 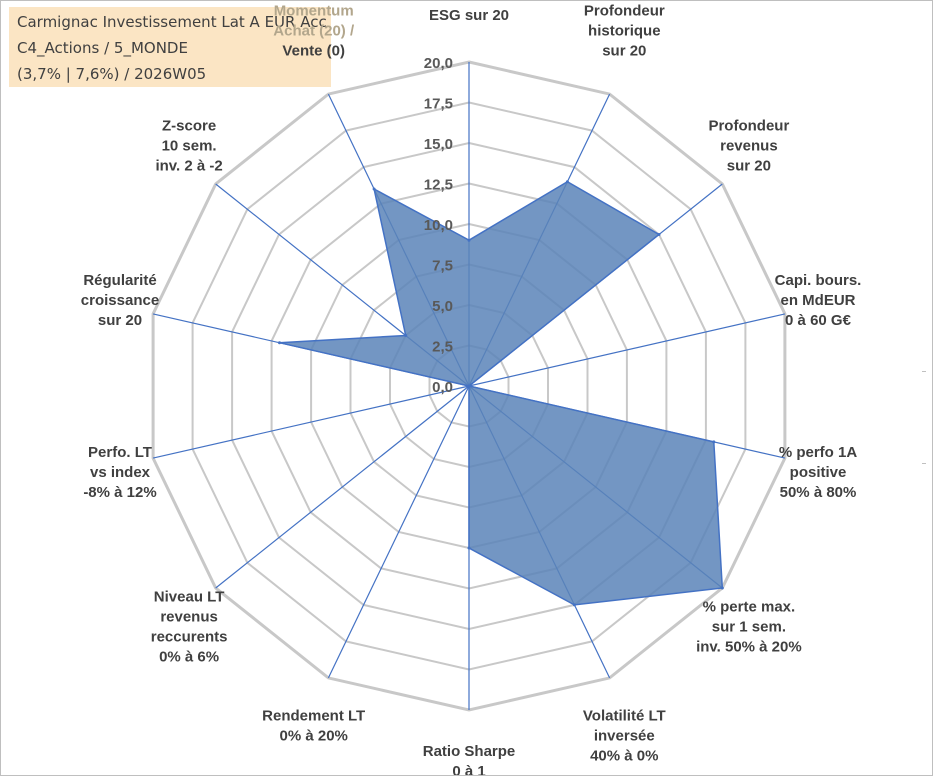 I want to click on axis-label: Z-score, so click(x=189, y=125).